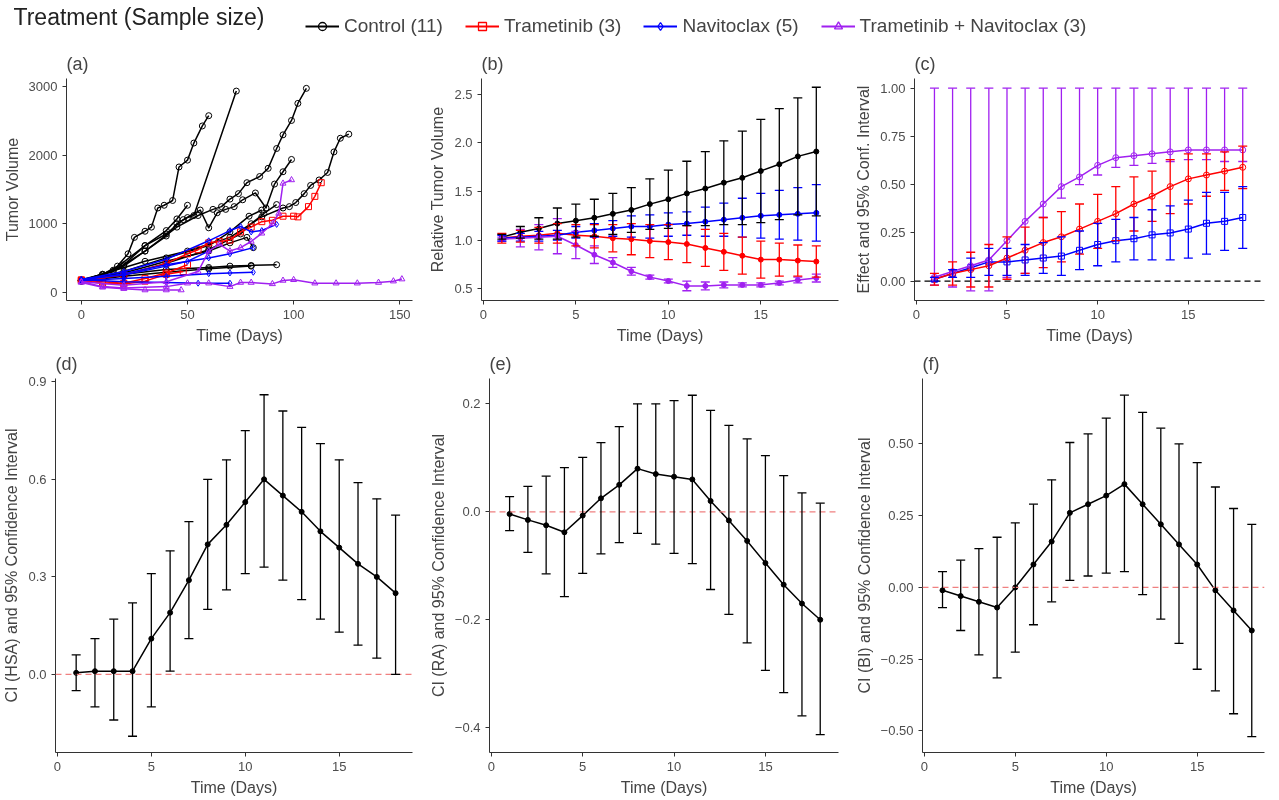  What do you see at coordinates (864, 565) in the screenshot?
I see `y-axis-title: CI (BI) and 95% Confidence Interval` at bounding box center [864, 565].